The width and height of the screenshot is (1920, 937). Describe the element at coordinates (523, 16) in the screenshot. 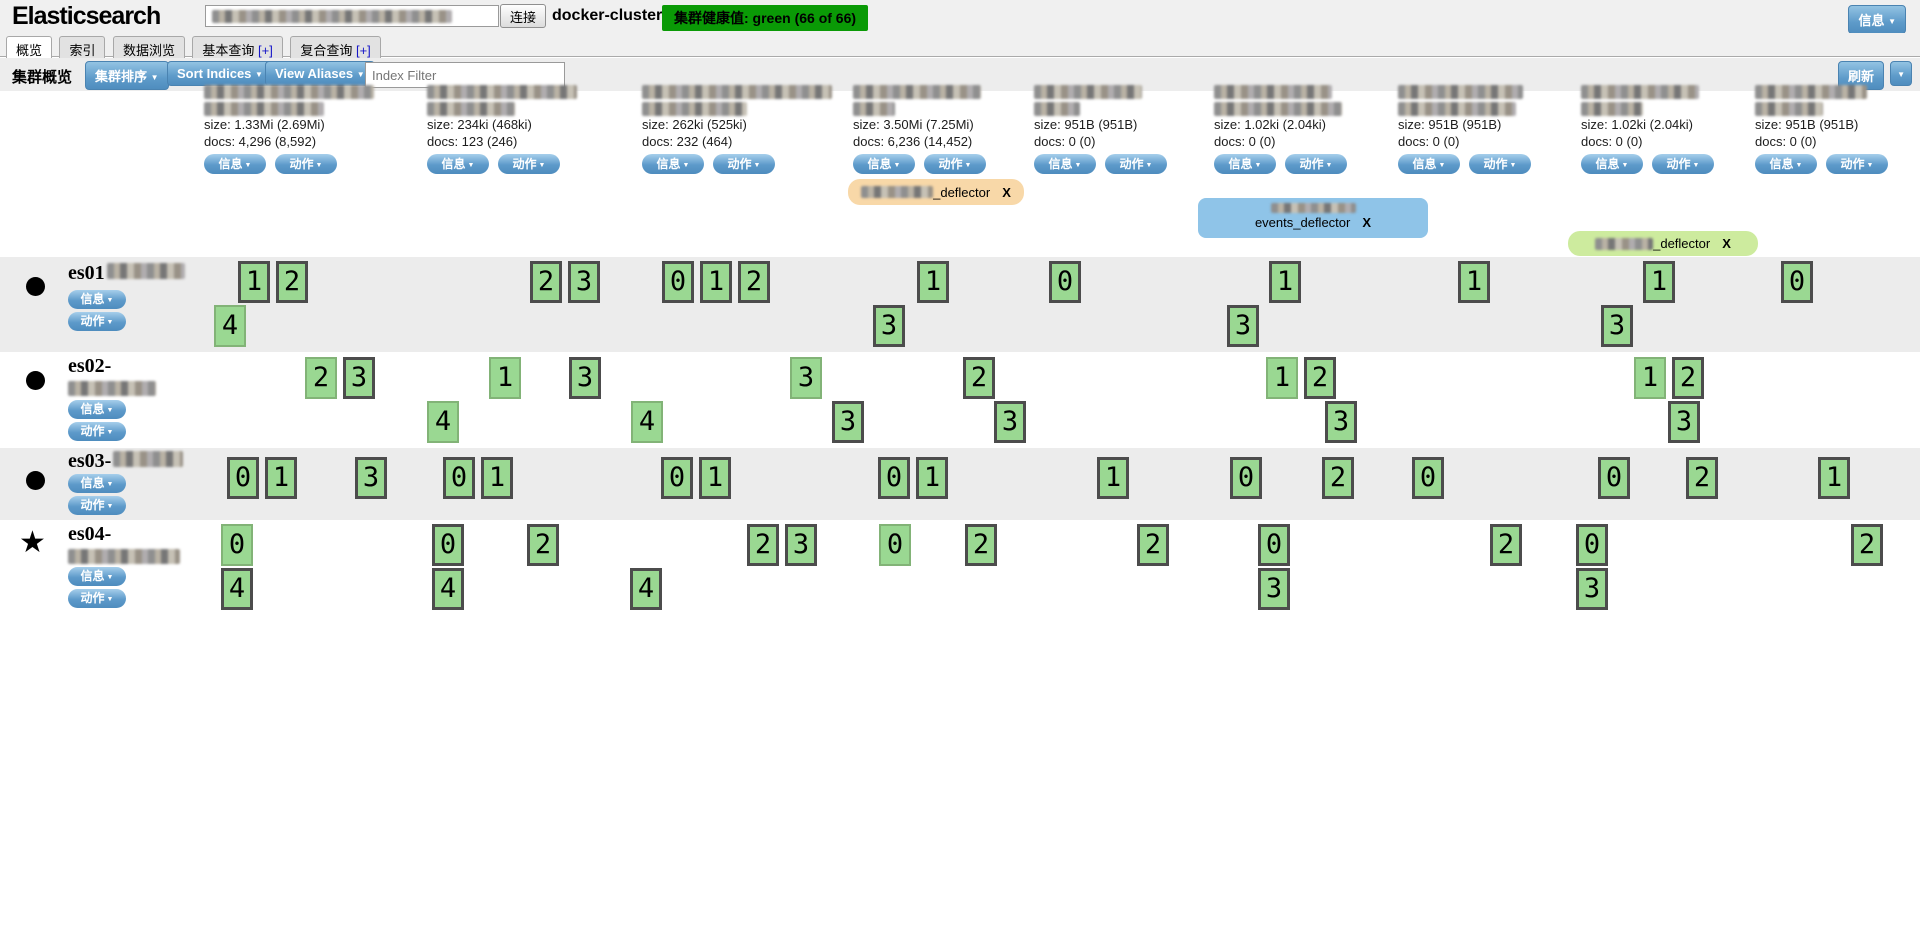

I see `connect-button: 连接` at that location.